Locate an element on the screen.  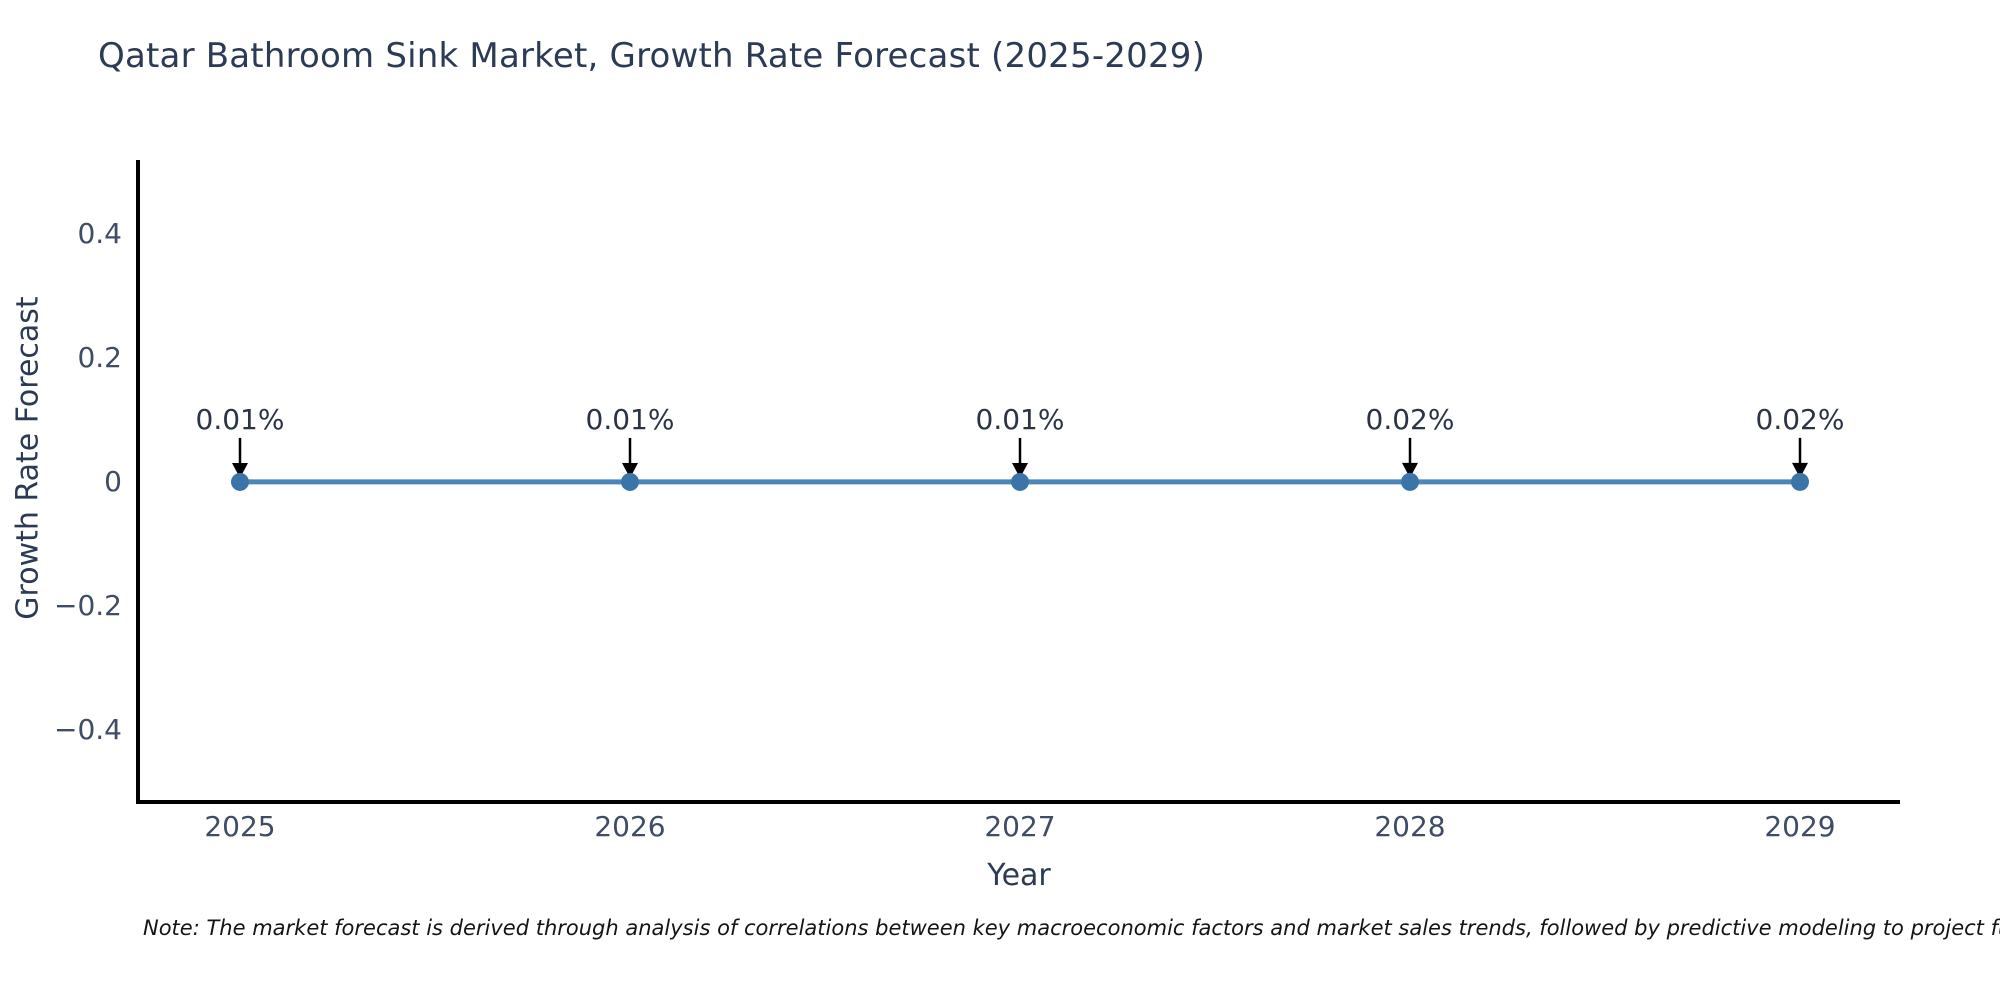
x-tick-label: 2025 is located at coordinates (240, 826).